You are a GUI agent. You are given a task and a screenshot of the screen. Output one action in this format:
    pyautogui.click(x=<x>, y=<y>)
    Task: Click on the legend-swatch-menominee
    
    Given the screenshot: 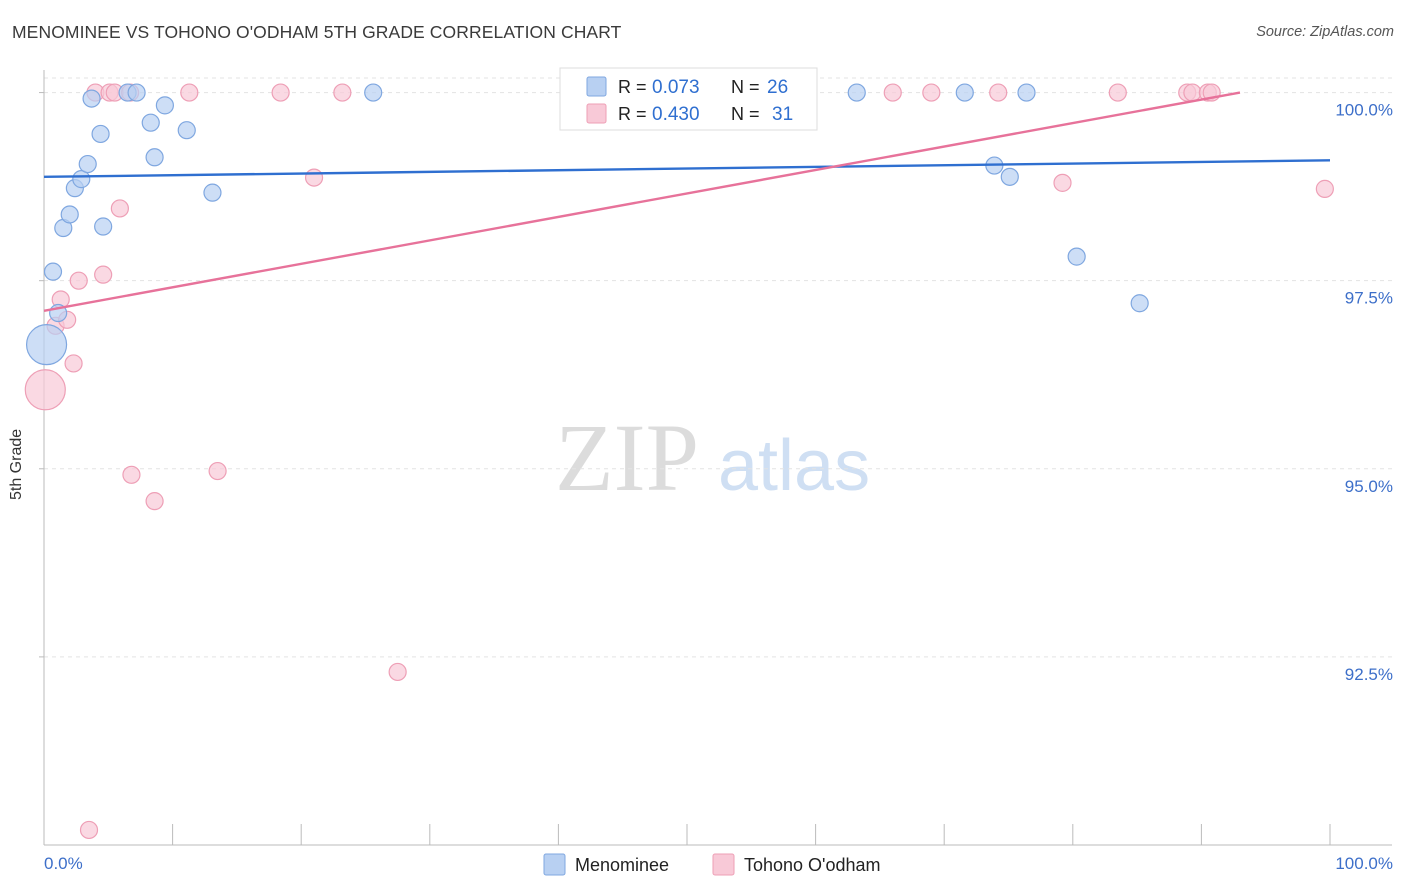 What is the action you would take?
    pyautogui.click(x=596, y=86)
    